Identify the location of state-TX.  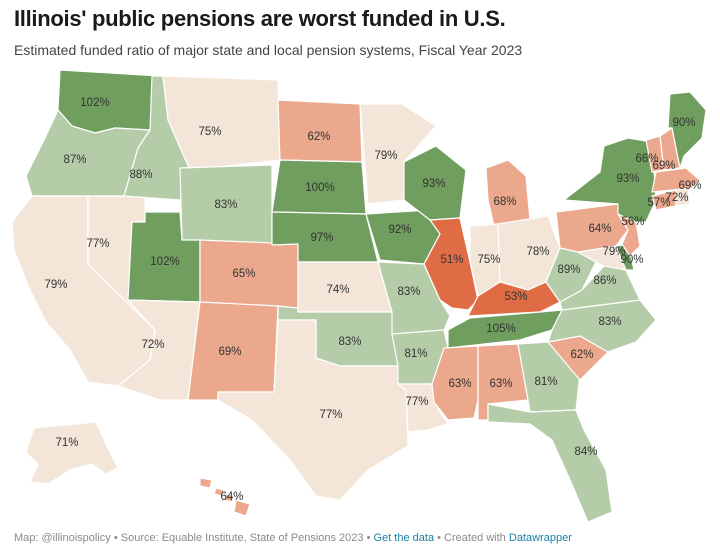
(313, 410).